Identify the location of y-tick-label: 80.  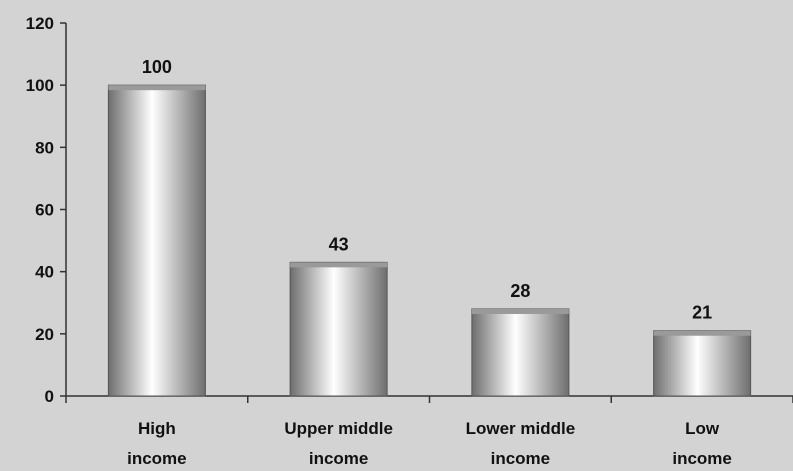
(44, 147).